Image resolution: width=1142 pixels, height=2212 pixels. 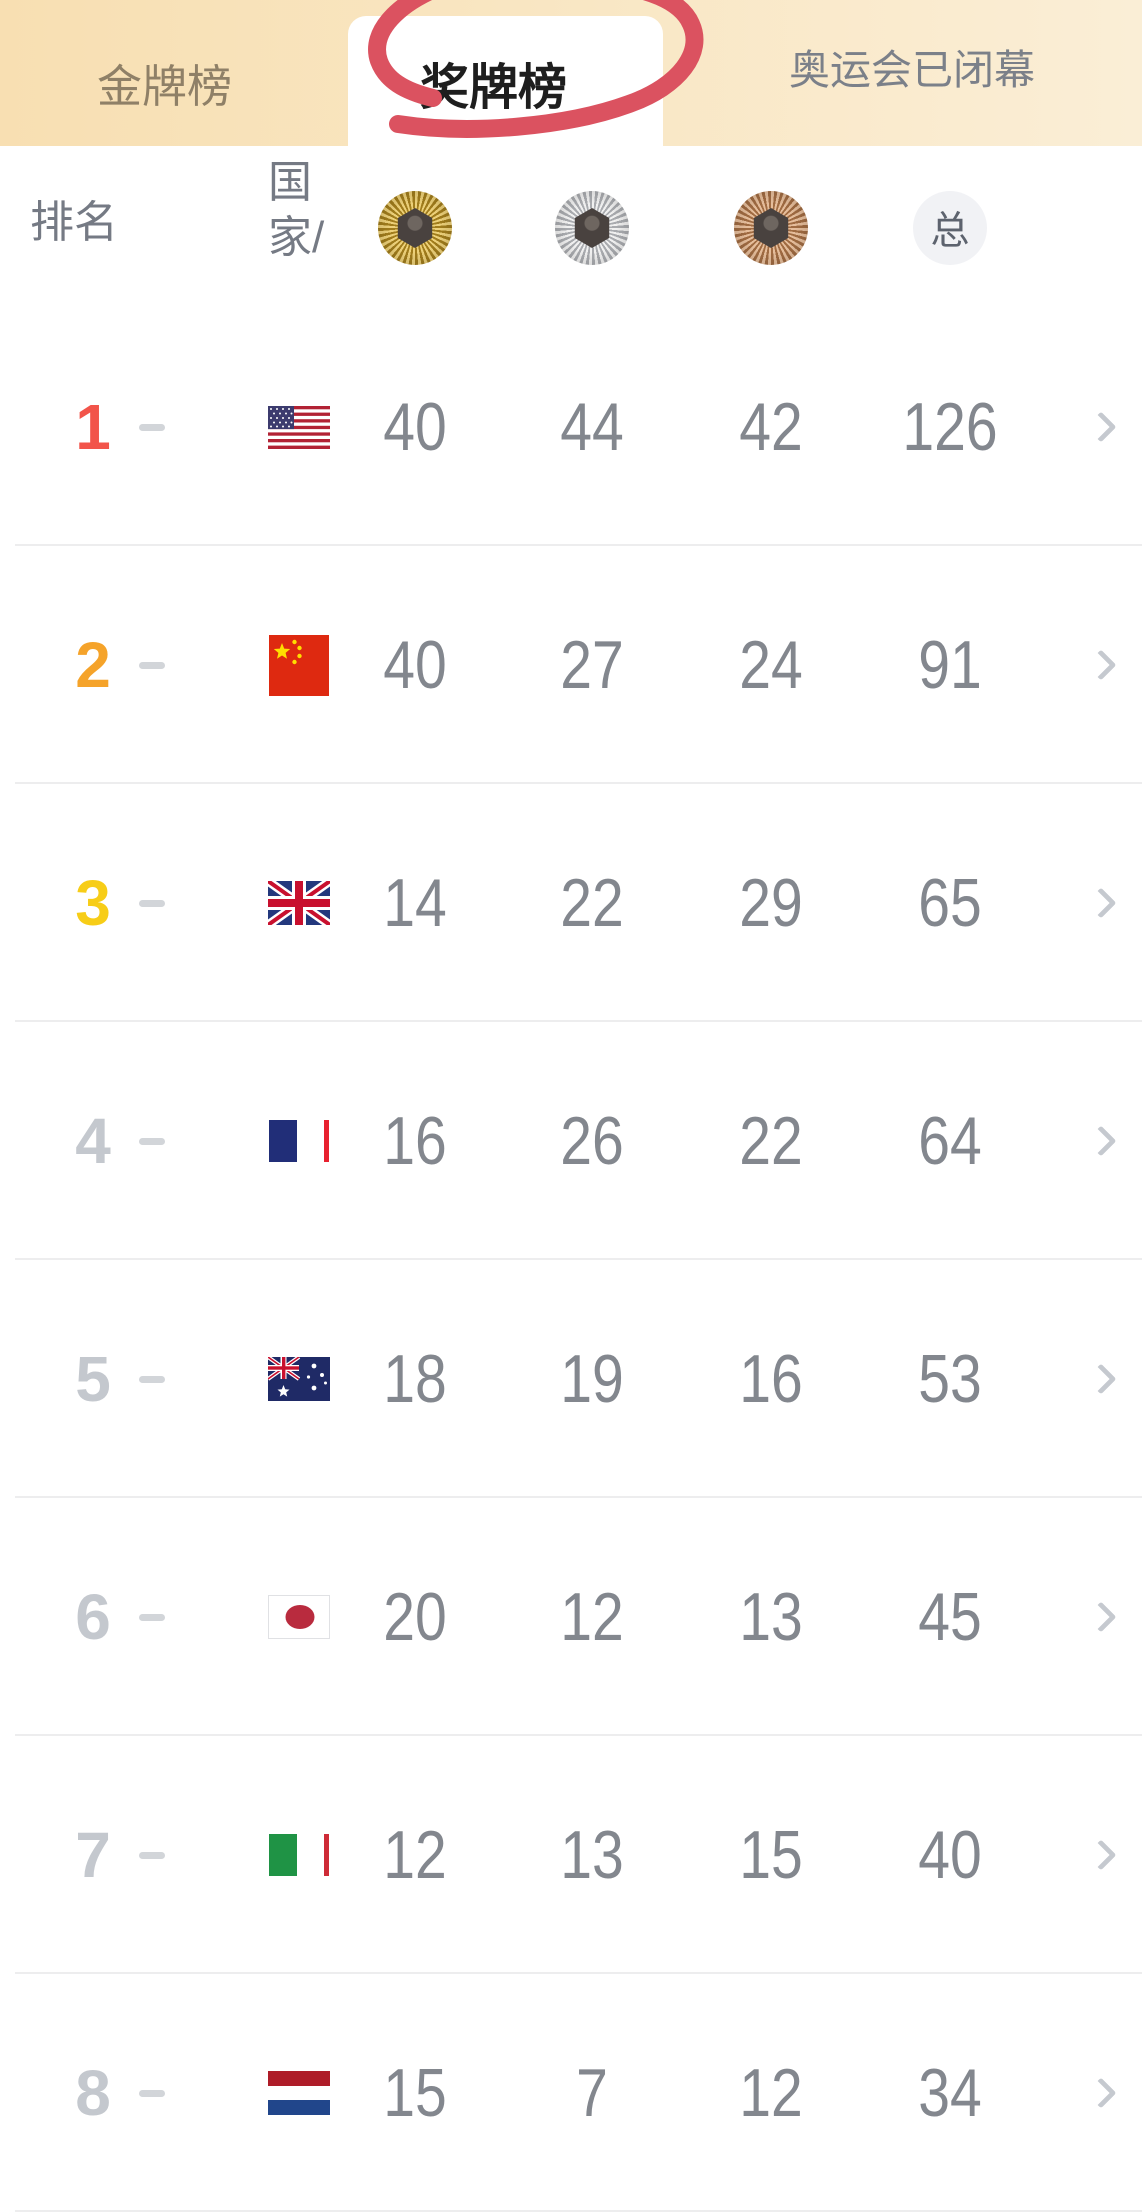 What do you see at coordinates (299, 2093) in the screenshot?
I see `flag-netherlands-icon` at bounding box center [299, 2093].